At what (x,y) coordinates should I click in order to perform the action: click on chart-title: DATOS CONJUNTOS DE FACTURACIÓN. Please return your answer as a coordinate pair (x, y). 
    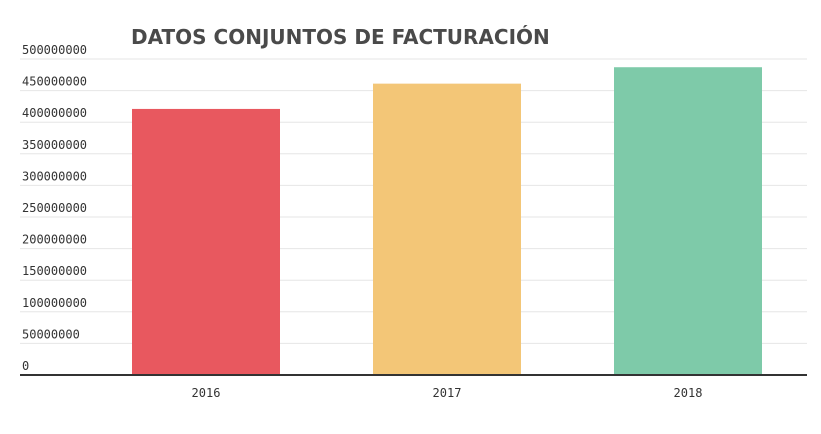
    Looking at the image, I should click on (340, 37).